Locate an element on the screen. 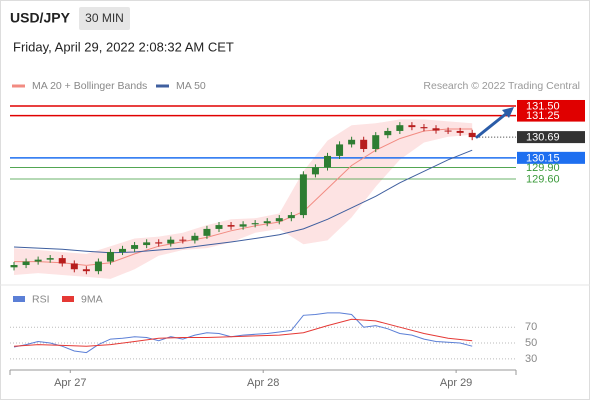 The width and height of the screenshot is (590, 400). symbol: USD/JPY is located at coordinates (40, 18).